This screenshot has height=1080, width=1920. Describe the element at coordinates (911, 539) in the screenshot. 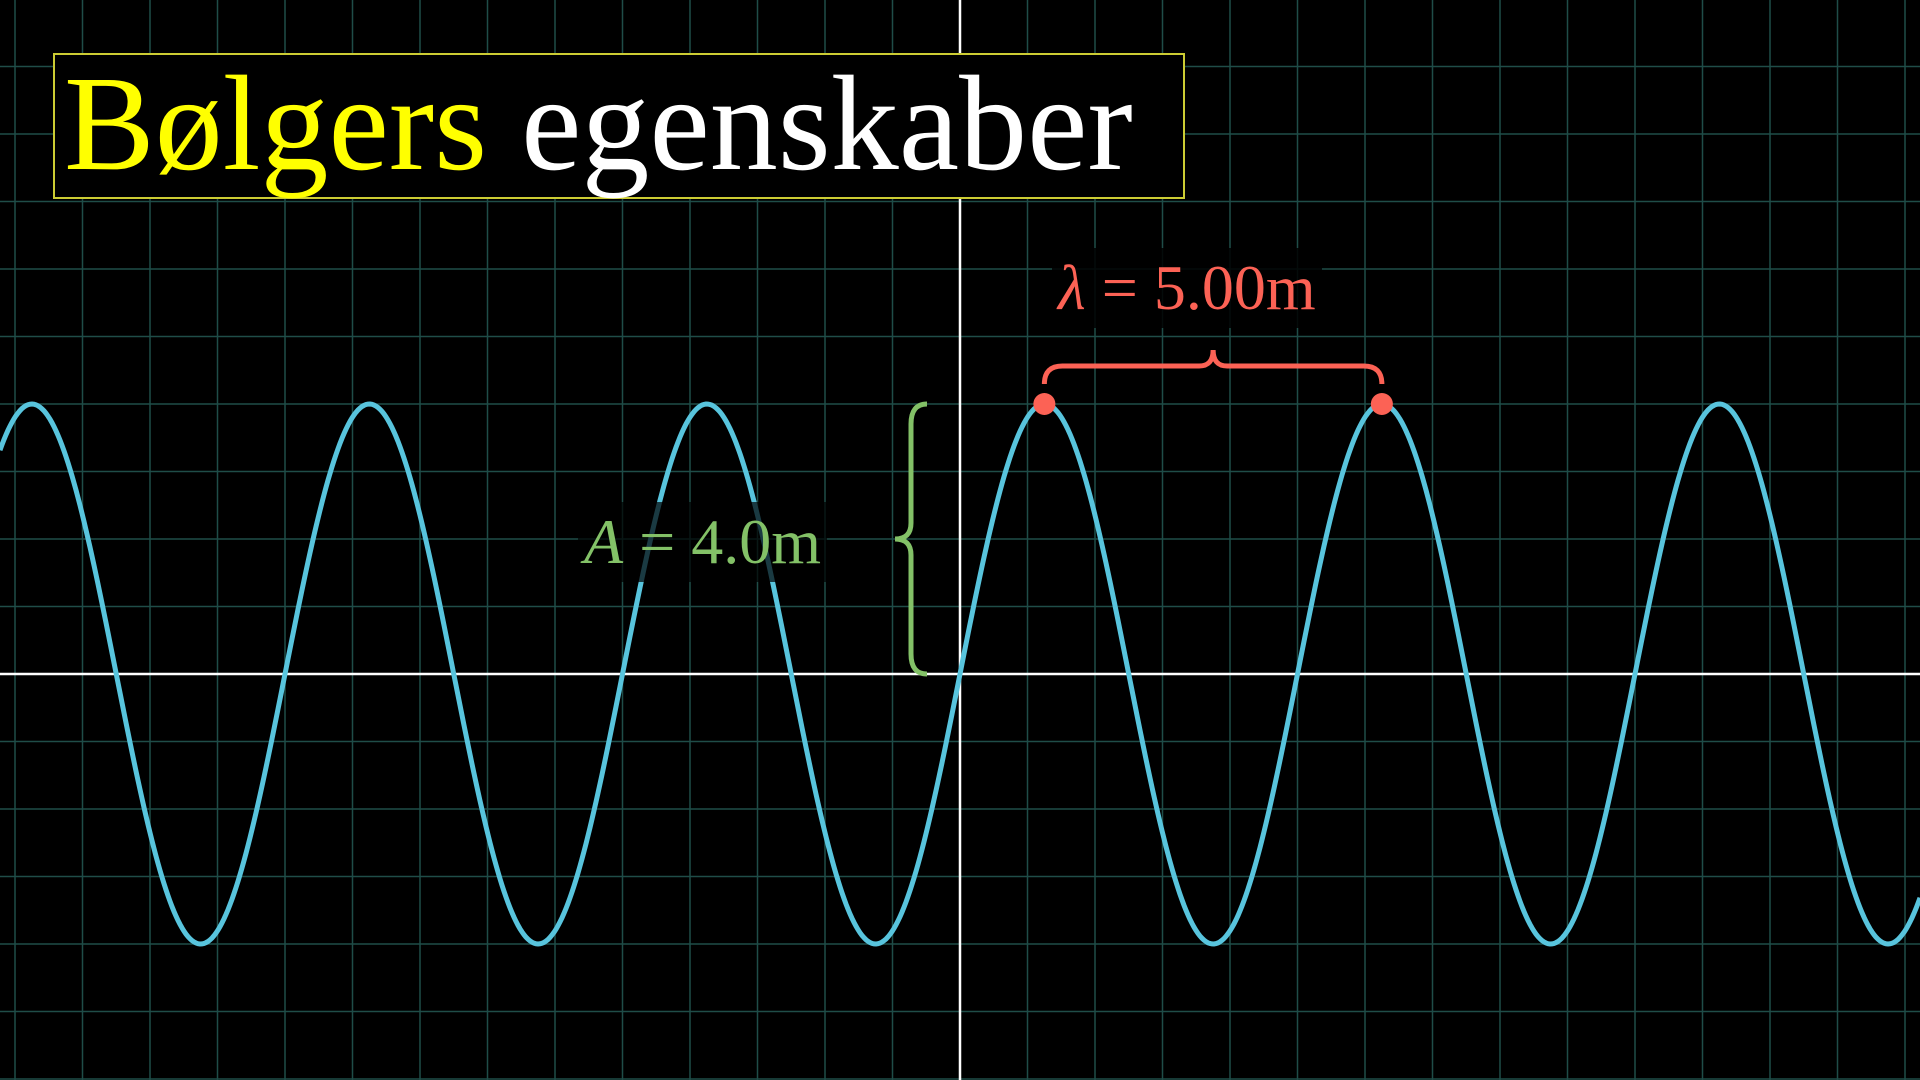

I see `amplitude-brace` at that location.